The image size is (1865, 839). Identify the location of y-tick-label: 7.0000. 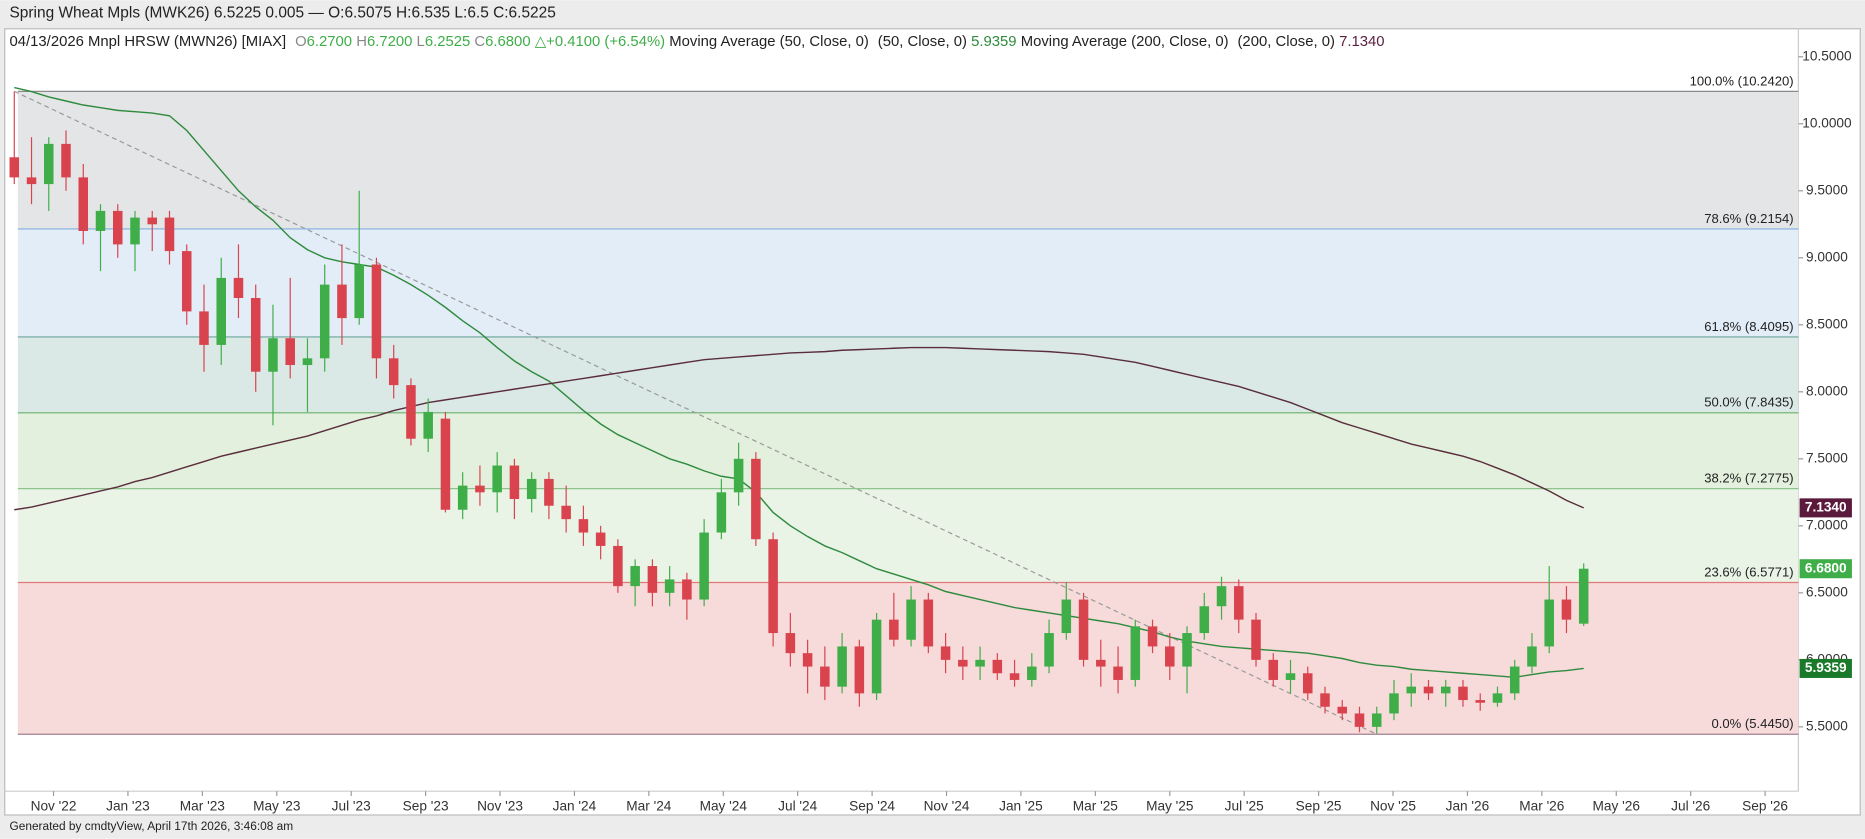
(1827, 524).